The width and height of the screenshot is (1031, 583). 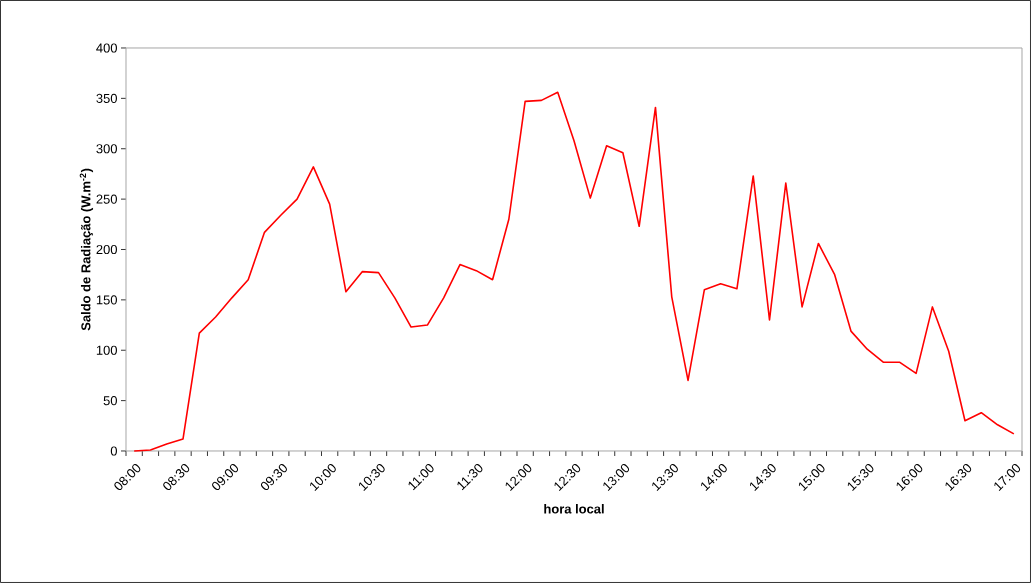 What do you see at coordinates (110, 401) in the screenshot?
I see `y-tick-label: 50` at bounding box center [110, 401].